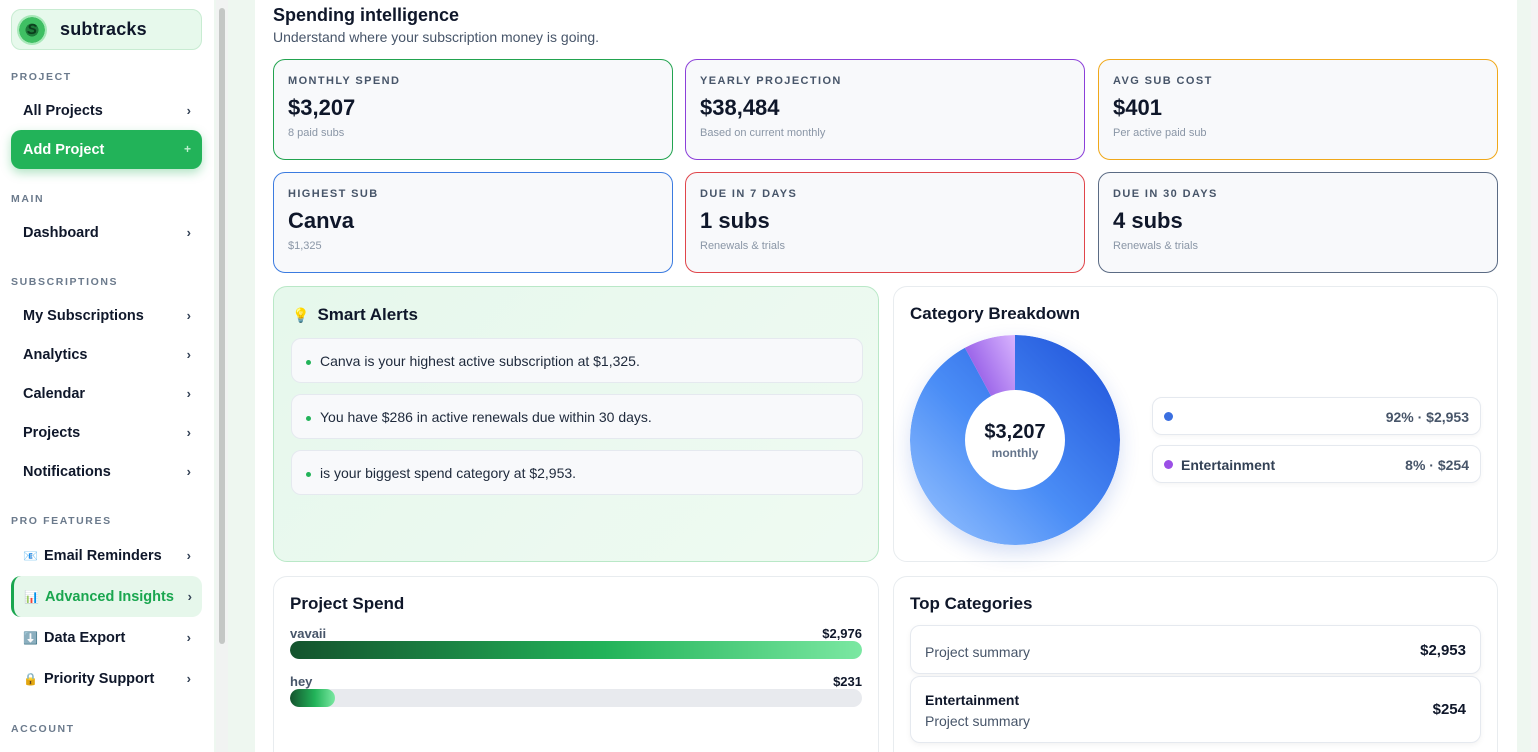 The height and width of the screenshot is (752, 1538). I want to click on stat-label: YEARLY PROJECTION, so click(771, 81).